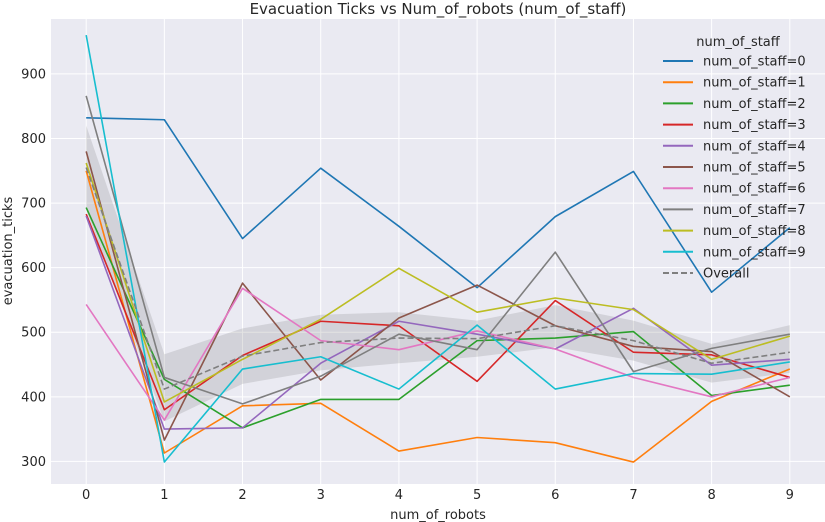  What do you see at coordinates (754, 62) in the screenshot?
I see `legend-entry: num_of_staff=0` at bounding box center [754, 62].